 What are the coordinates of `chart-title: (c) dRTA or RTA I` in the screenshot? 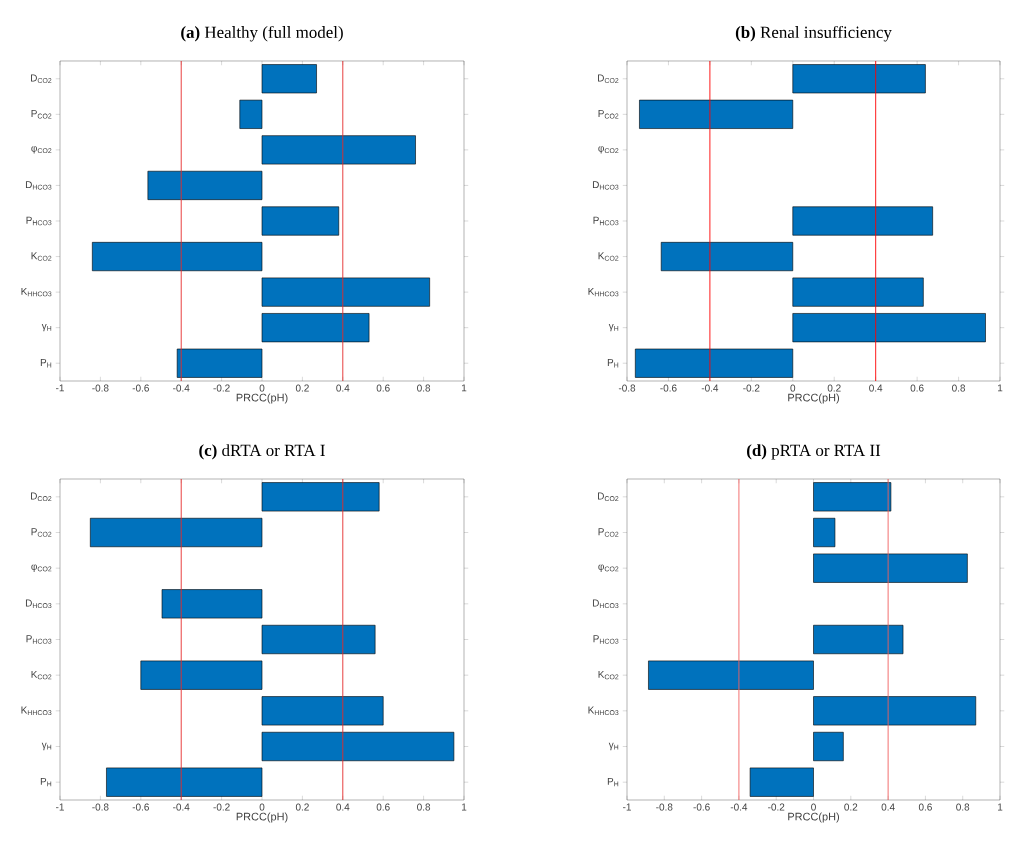 It's located at (262, 452).